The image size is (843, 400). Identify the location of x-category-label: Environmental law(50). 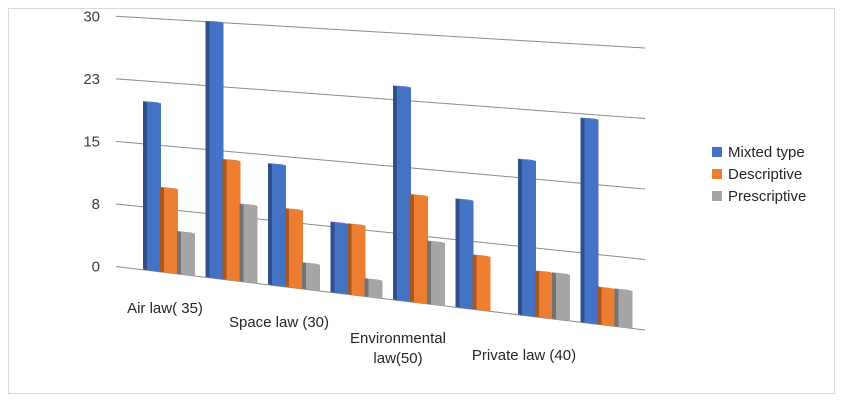
(398, 348).